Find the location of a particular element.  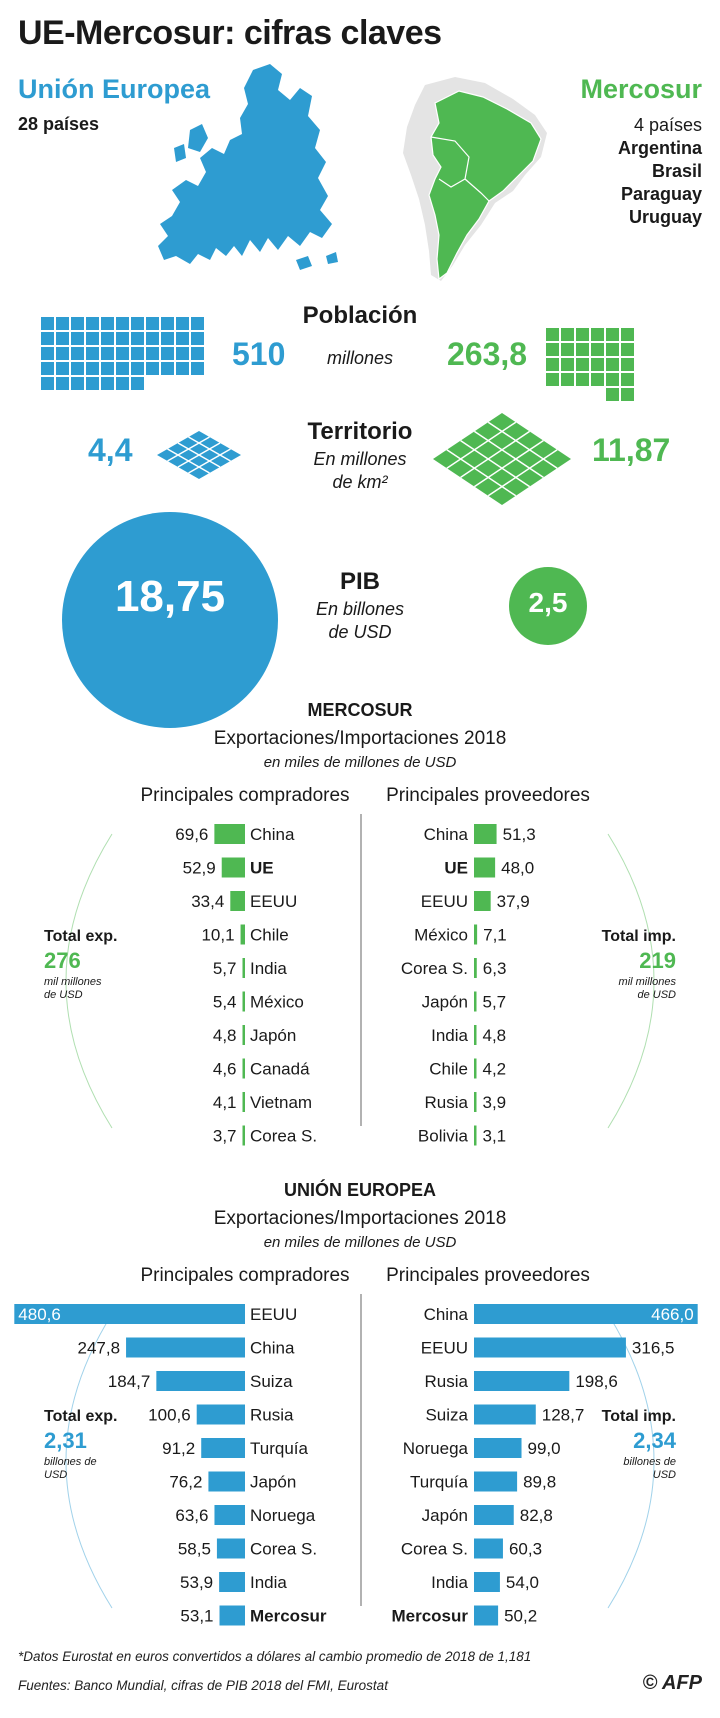

buyer-value: 3,7 is located at coordinates (225, 1136).